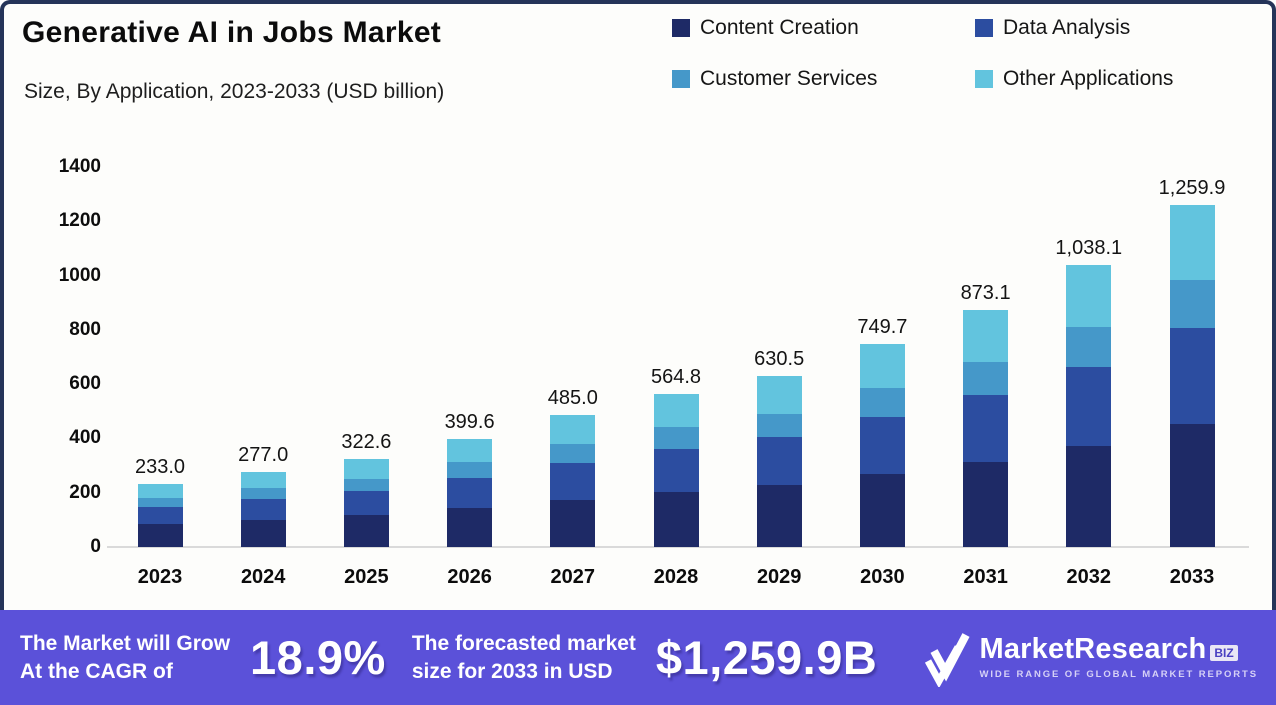 This screenshot has width=1276, height=705. Describe the element at coordinates (366, 442) in the screenshot. I see `bar-total-label-2025: 322.6` at that location.